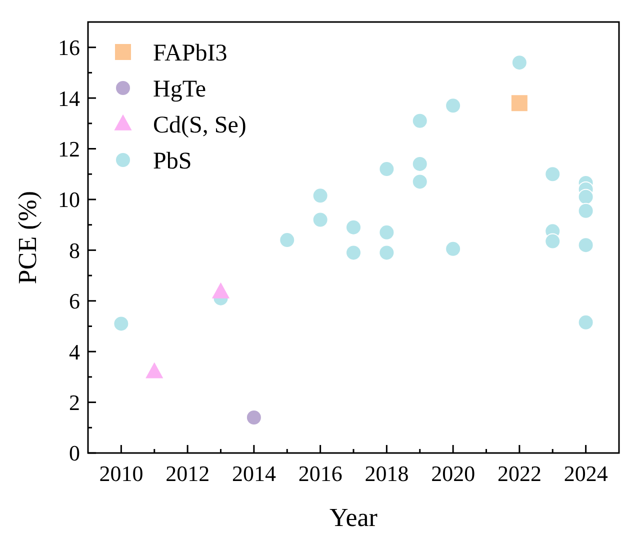 Image resolution: width=641 pixels, height=548 pixels. What do you see at coordinates (74, 453) in the screenshot?
I see `y-tick-label: 0` at bounding box center [74, 453].